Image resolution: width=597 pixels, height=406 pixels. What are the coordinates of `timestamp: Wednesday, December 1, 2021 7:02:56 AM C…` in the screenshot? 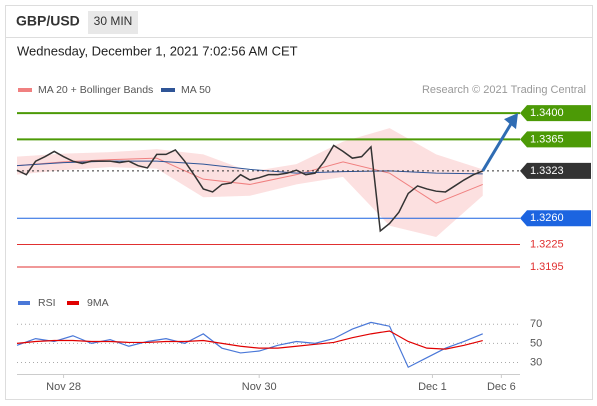 It's located at (157, 50).